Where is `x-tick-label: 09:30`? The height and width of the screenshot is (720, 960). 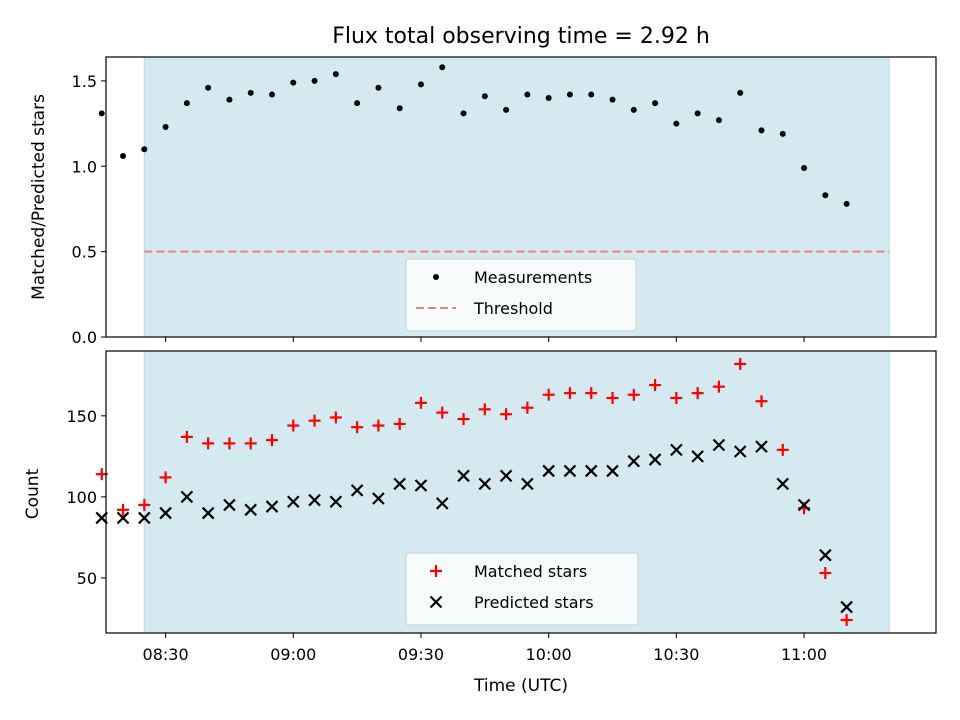
x-tick-label: 09:30 is located at coordinates (421, 654).